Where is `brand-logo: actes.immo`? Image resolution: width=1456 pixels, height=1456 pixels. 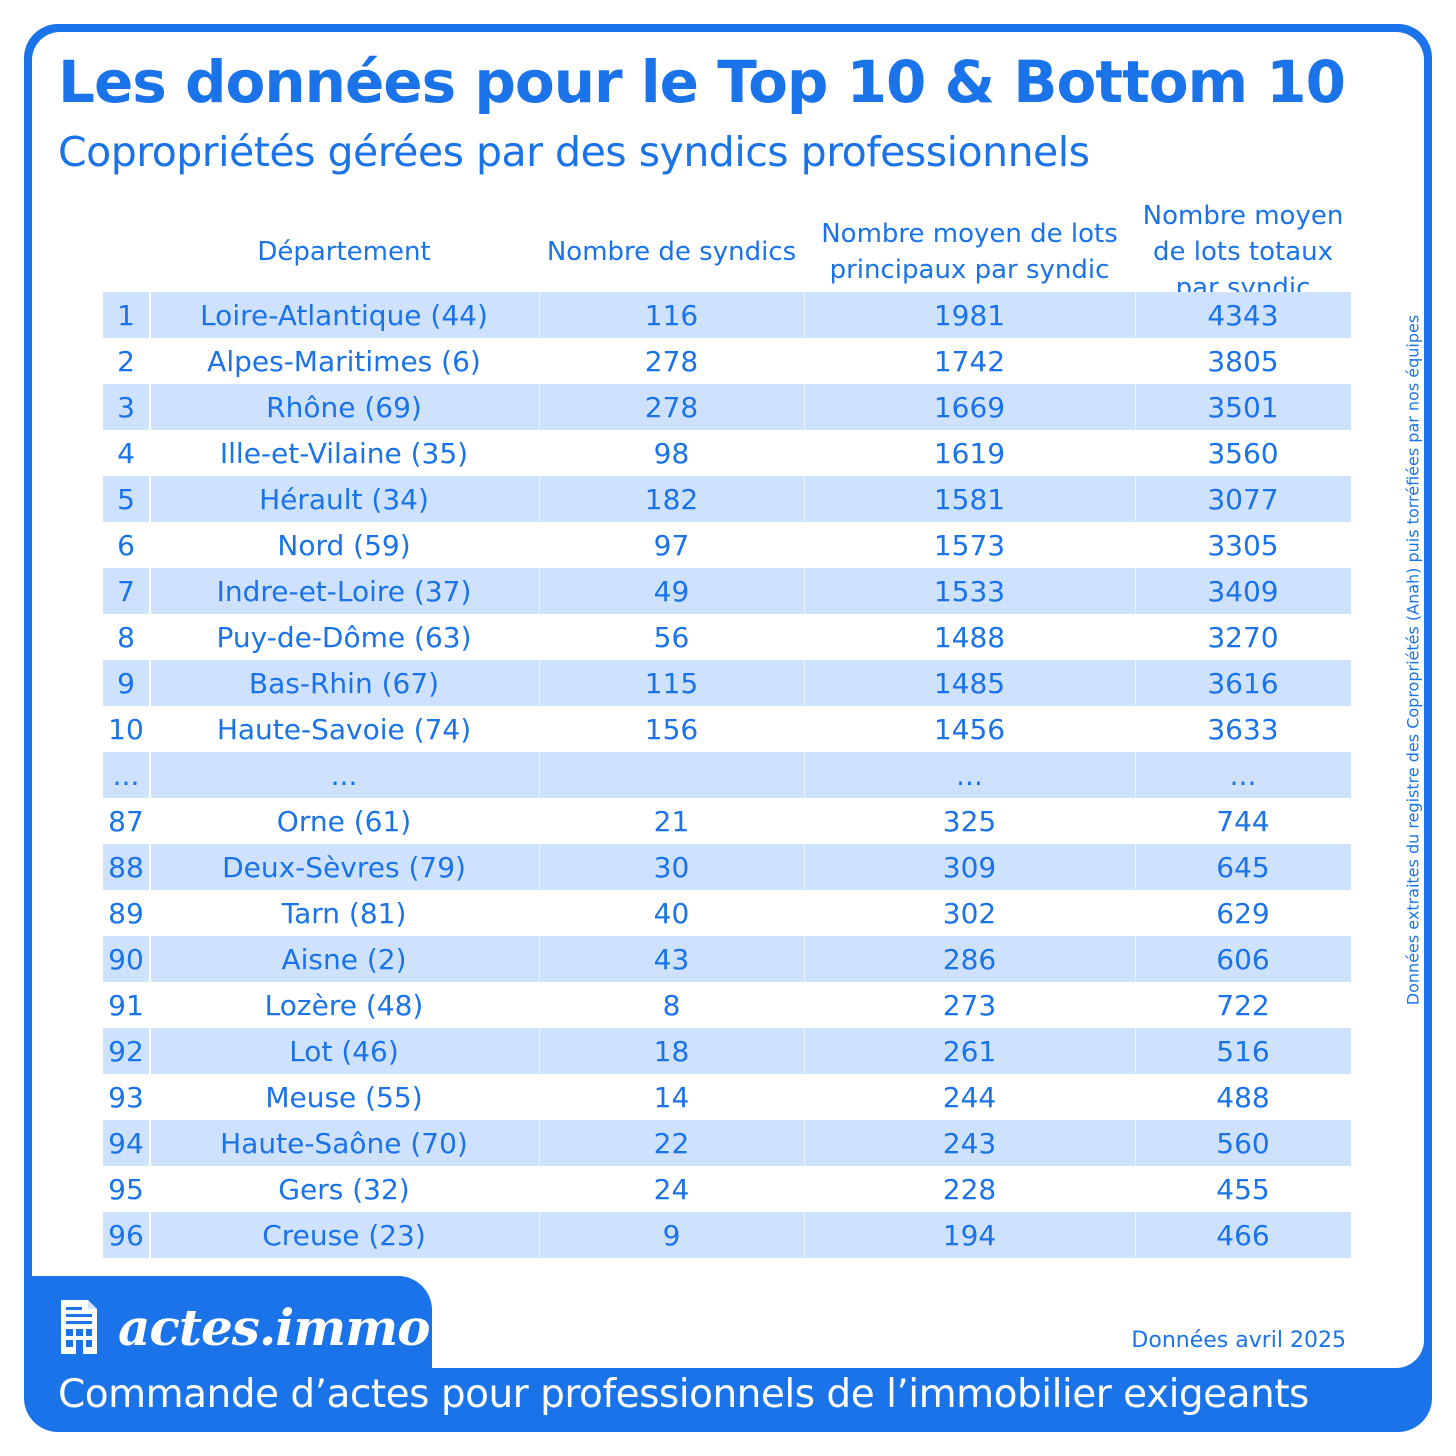
brand-logo: actes.immo is located at coordinates (244, 1327).